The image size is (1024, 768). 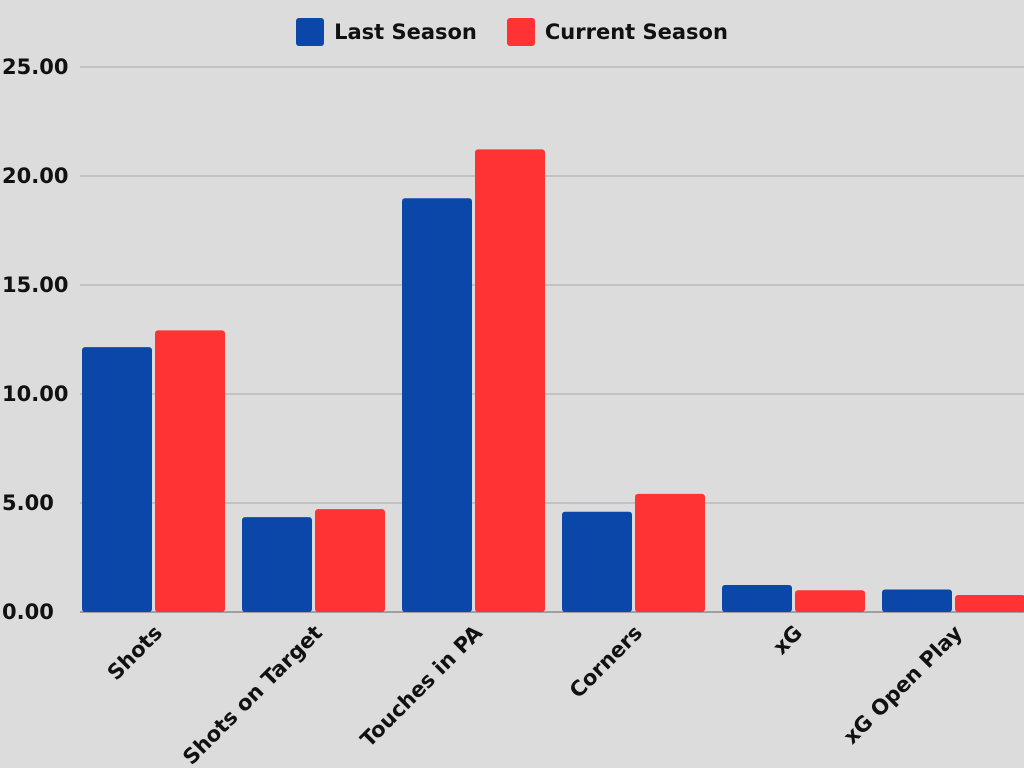 I want to click on x-tick-label: Touches in PA, so click(x=422, y=686).